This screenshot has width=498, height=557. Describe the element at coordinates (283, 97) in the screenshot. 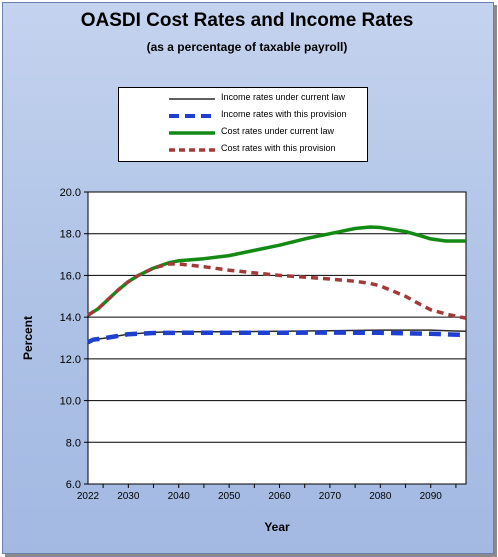

I see `legend-label-income-current-law: Income rates under current law` at that location.